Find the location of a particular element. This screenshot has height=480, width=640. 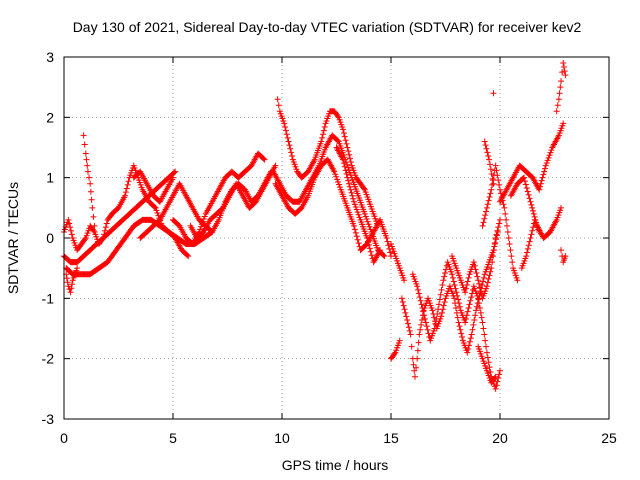

x-tick-label: 25 is located at coordinates (609, 438).